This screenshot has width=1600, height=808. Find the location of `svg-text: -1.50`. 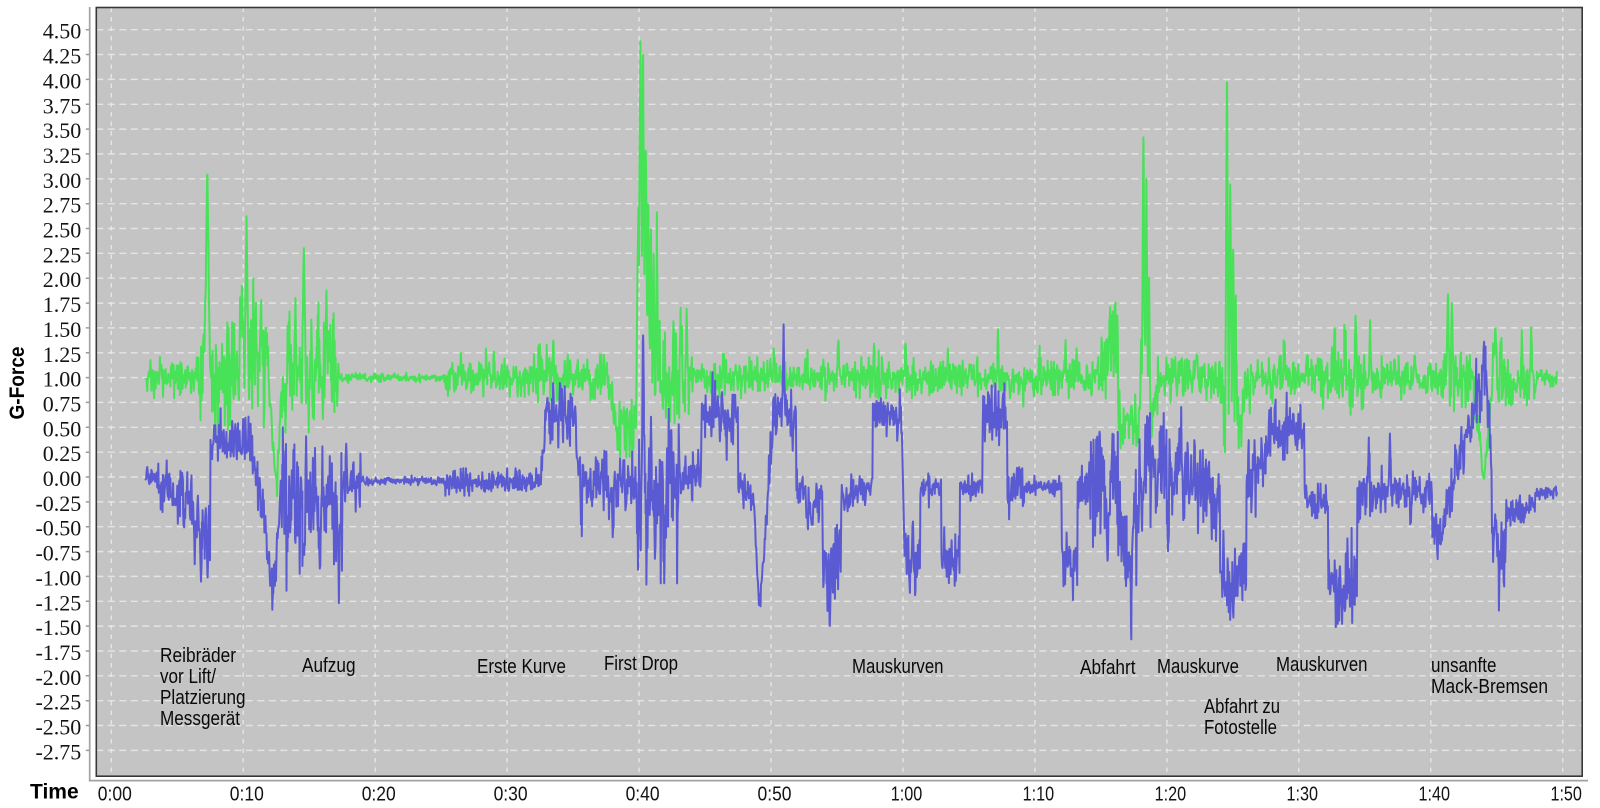

svg-text: -1.50 is located at coordinates (58, 627).